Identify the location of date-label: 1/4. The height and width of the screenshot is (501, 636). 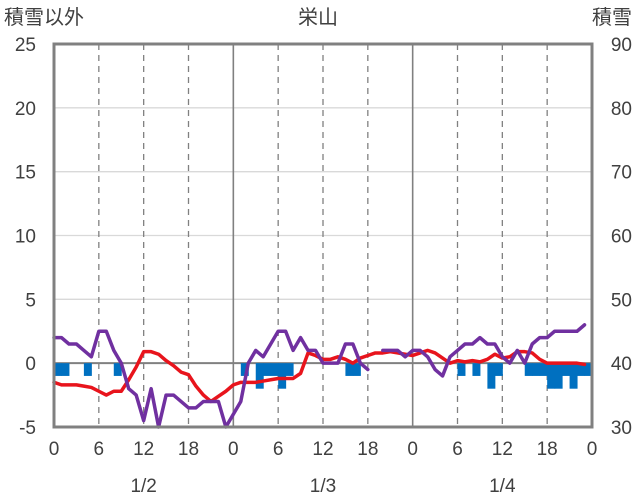
(502, 486).